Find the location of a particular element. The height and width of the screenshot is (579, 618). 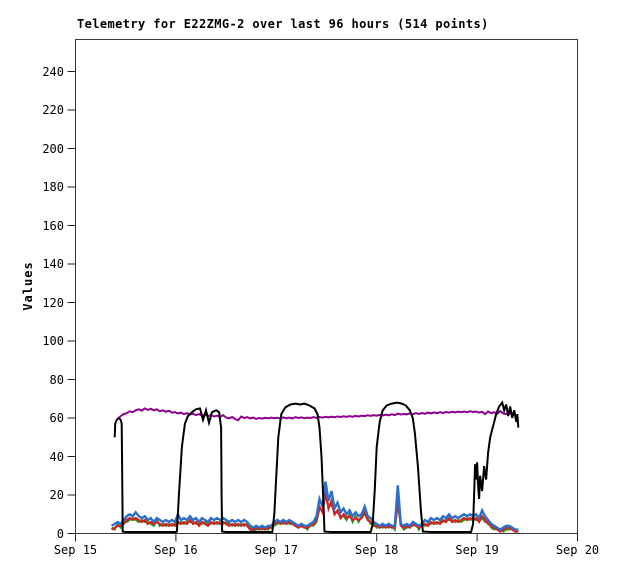

y-tick-label: 140 is located at coordinates (53, 264).